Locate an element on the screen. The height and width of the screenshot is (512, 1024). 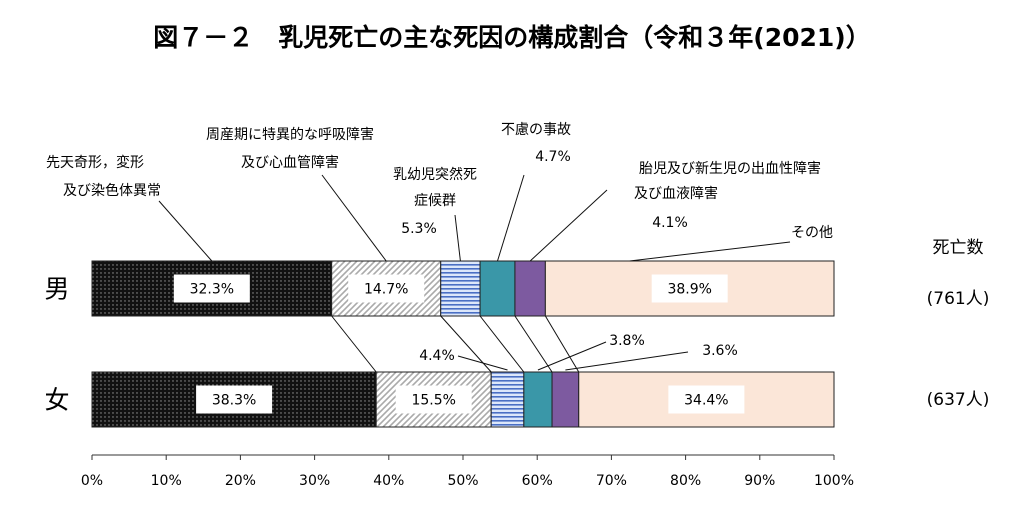
deaths-header: 死亡数 is located at coordinates (958, 248).